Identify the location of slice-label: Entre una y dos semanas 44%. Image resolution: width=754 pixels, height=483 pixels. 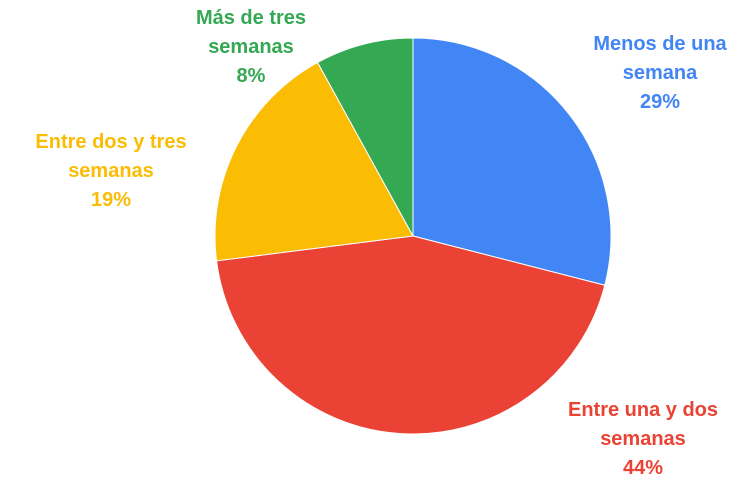
(643, 439).